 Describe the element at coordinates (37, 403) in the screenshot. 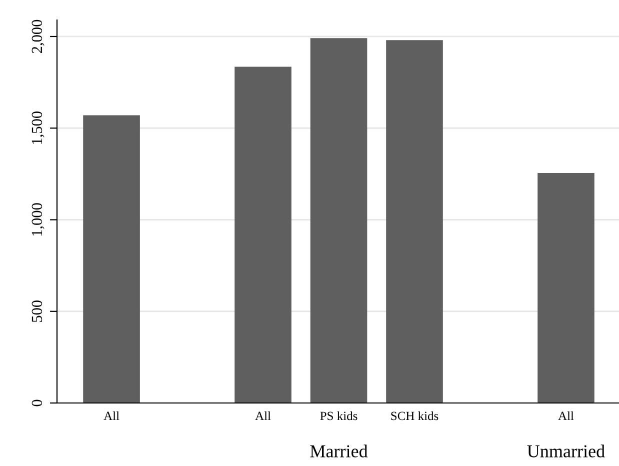

I see `y-tick-label: 0` at that location.